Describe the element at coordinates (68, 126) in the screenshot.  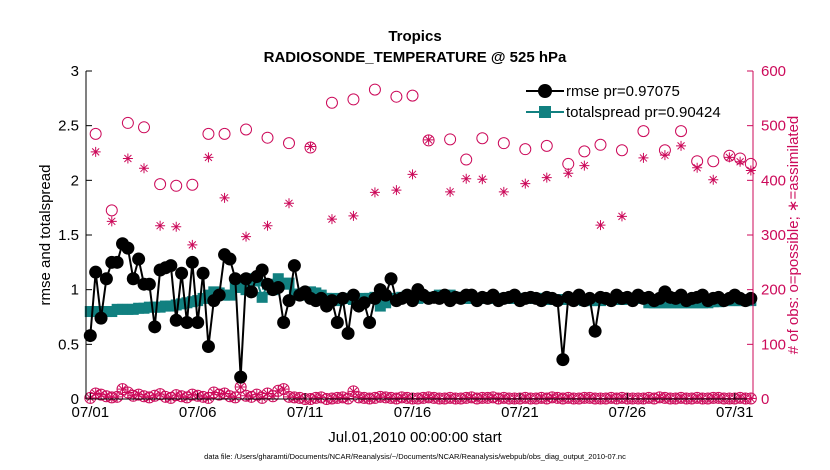
I see `y-tick-left-label: 2.5` at that location.